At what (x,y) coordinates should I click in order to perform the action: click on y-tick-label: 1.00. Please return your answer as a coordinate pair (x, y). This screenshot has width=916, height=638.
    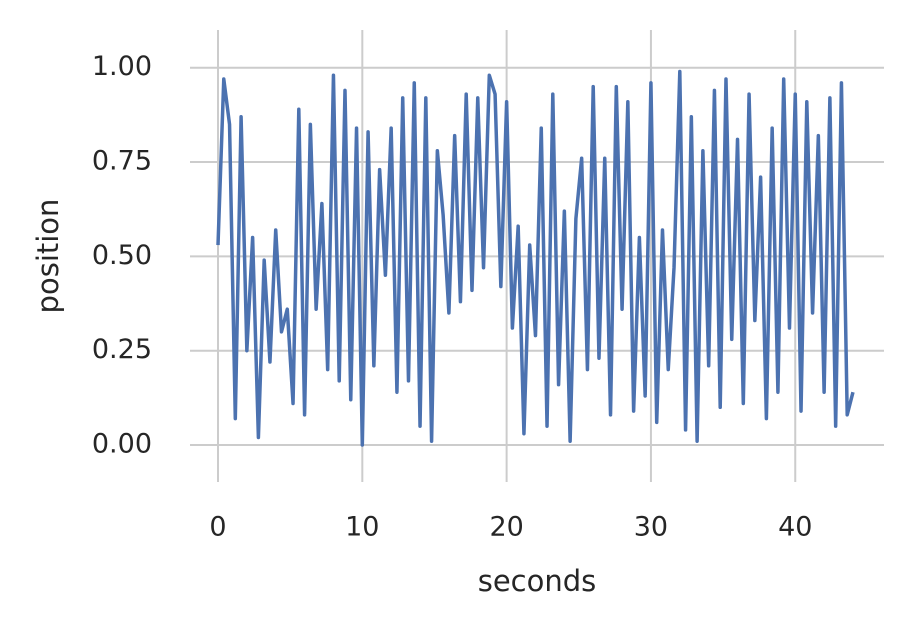
    Looking at the image, I should click on (122, 66).